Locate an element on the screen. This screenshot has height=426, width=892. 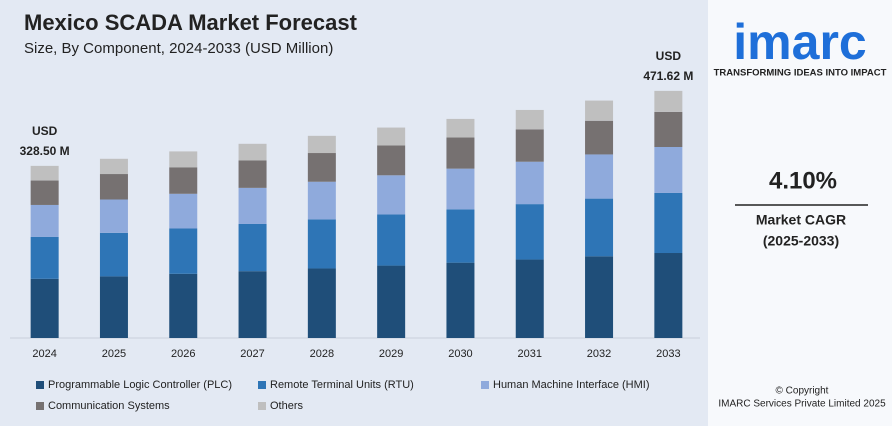
x-tick-label: 2030 is located at coordinates (460, 354).